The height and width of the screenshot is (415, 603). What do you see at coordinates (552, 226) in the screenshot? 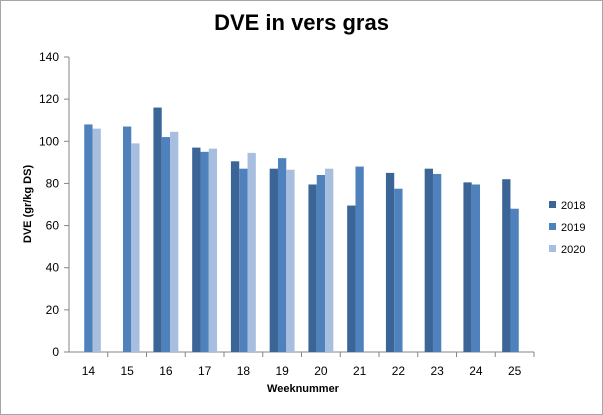
I see `legend-swatch-2019` at bounding box center [552, 226].